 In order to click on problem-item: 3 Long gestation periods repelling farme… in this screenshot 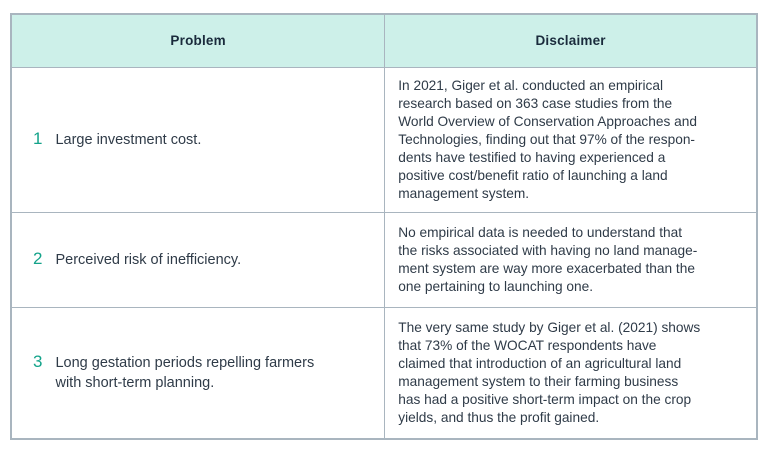, I will do `click(201, 372)`.